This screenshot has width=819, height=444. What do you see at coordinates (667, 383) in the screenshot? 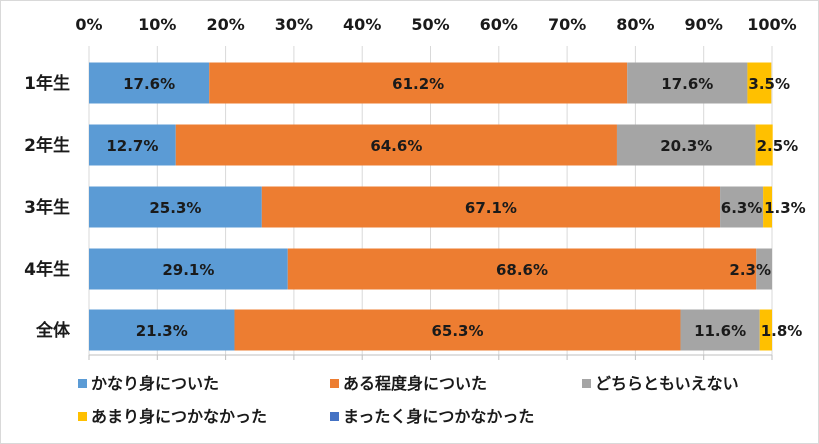
I see `legend-label: どちらともいえない` at bounding box center [667, 383].